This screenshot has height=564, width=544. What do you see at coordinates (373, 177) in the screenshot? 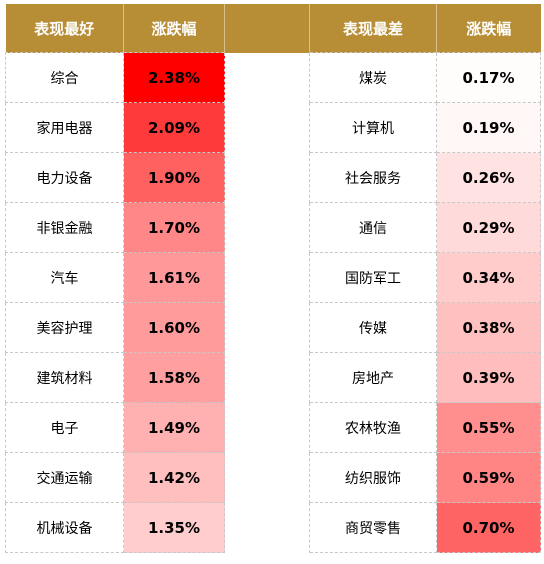
I see `worst-sector-name: 社会服务` at bounding box center [373, 177].